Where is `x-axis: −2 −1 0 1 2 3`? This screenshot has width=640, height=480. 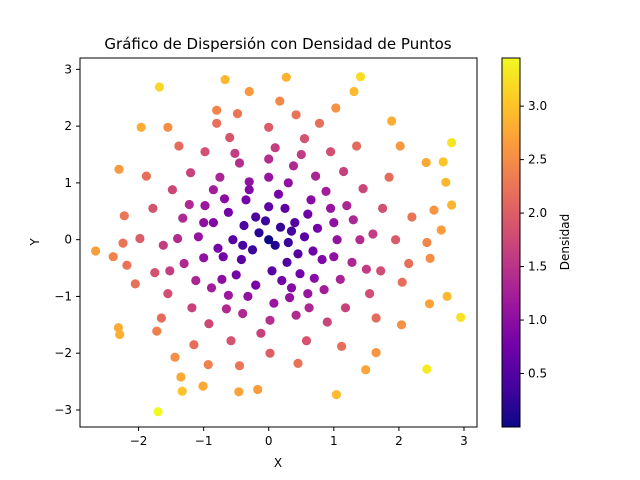 x-axis: −2 −1 0 1 2 3 is located at coordinates (299, 437).